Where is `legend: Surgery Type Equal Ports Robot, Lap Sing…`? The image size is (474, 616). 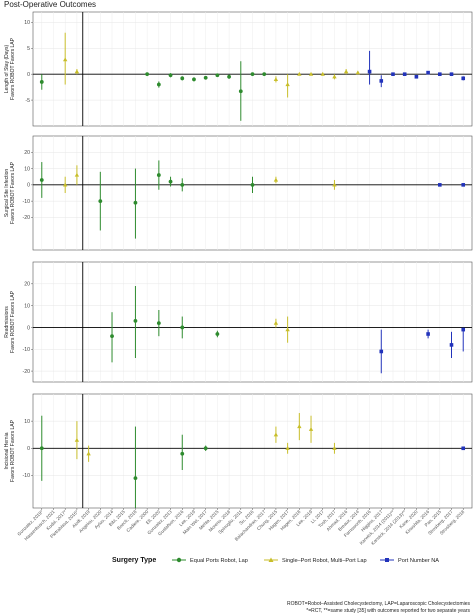 legend: Surgery Type Equal Ports Robot, Lap Sing… is located at coordinates (275, 560).